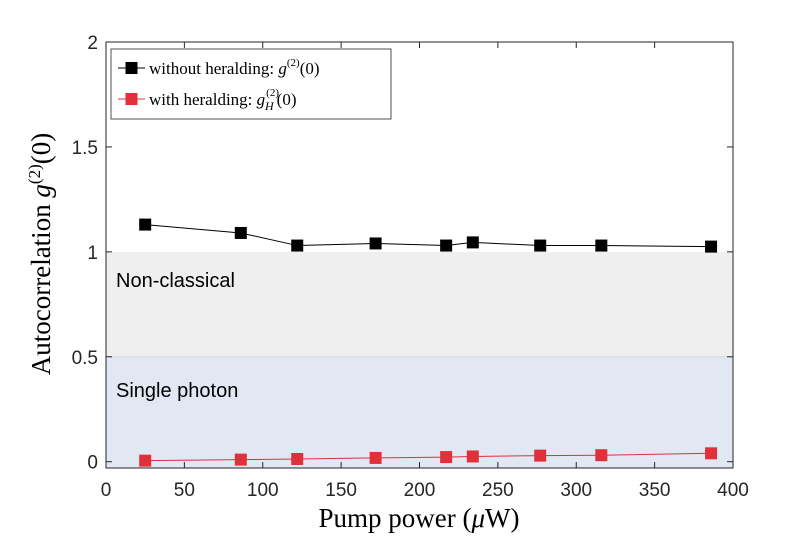  Describe the element at coordinates (177, 391) in the screenshot. I see `region-label-single-photon: Single photon` at that location.